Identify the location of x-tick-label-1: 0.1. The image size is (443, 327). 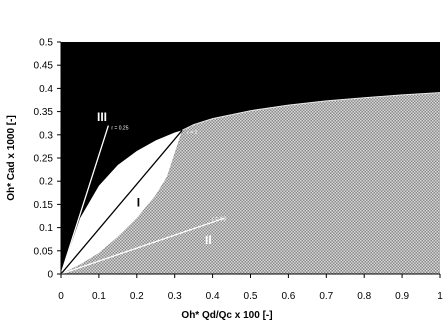
(99, 296).